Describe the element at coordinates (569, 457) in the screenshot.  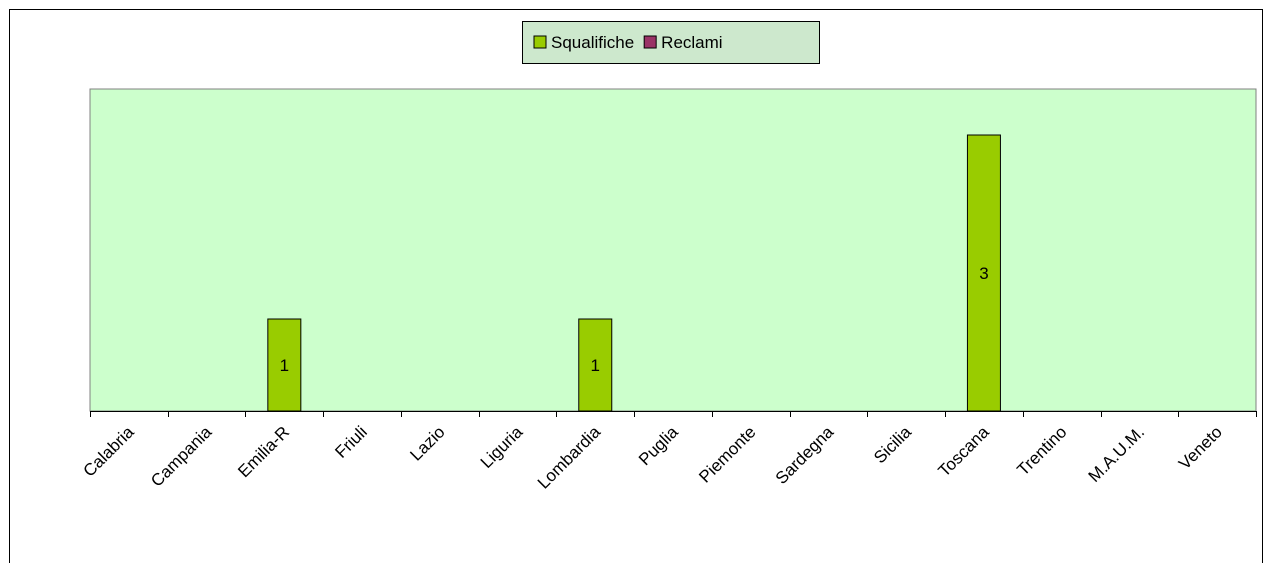
I see `x-tick-label: Lombardia` at that location.